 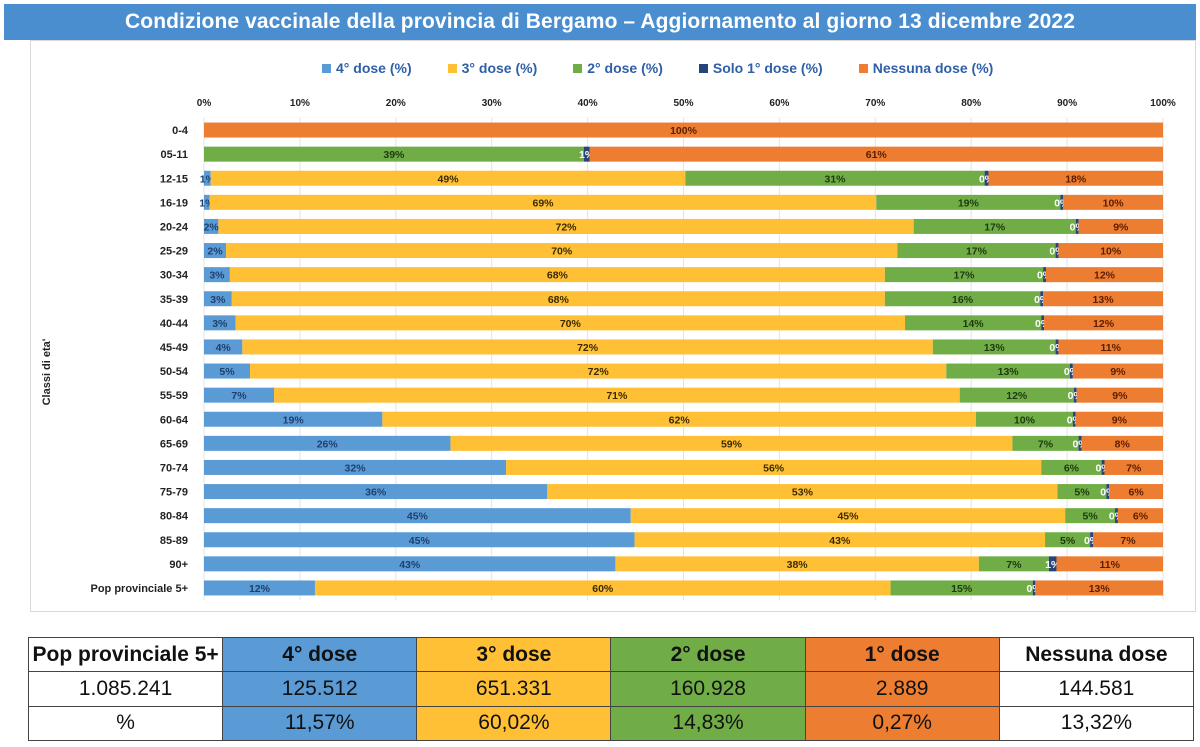 What do you see at coordinates (174, 493) in the screenshot?
I see `category-label: 75-79` at bounding box center [174, 493].